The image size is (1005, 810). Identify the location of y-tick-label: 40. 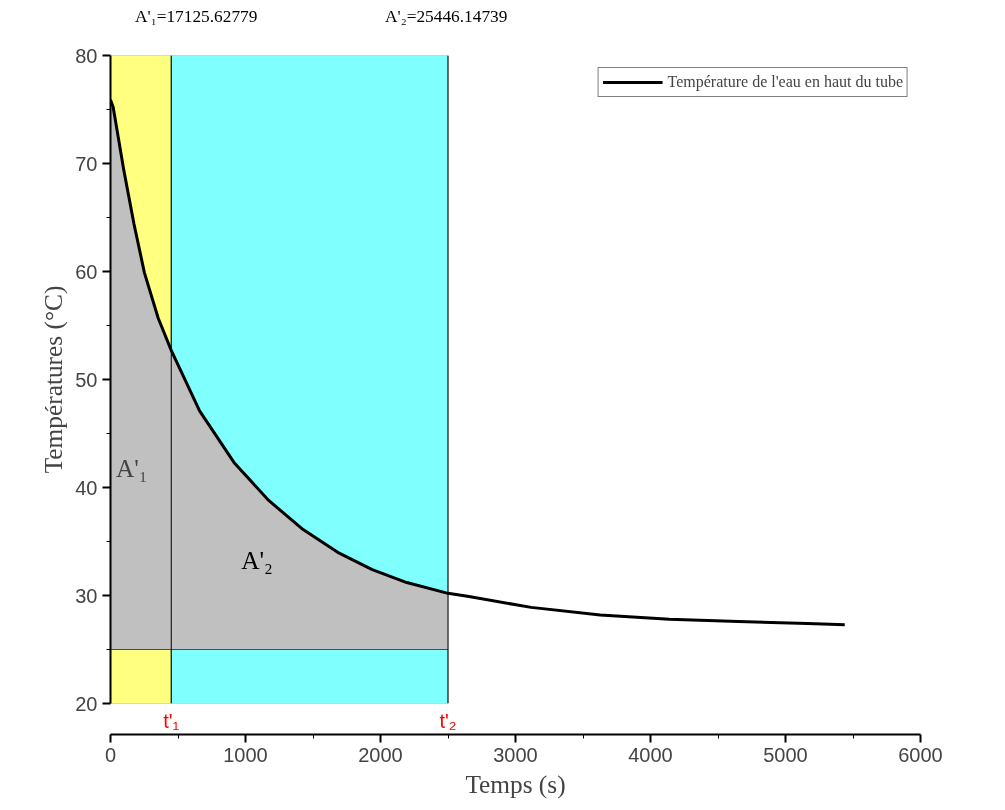
(86, 487).